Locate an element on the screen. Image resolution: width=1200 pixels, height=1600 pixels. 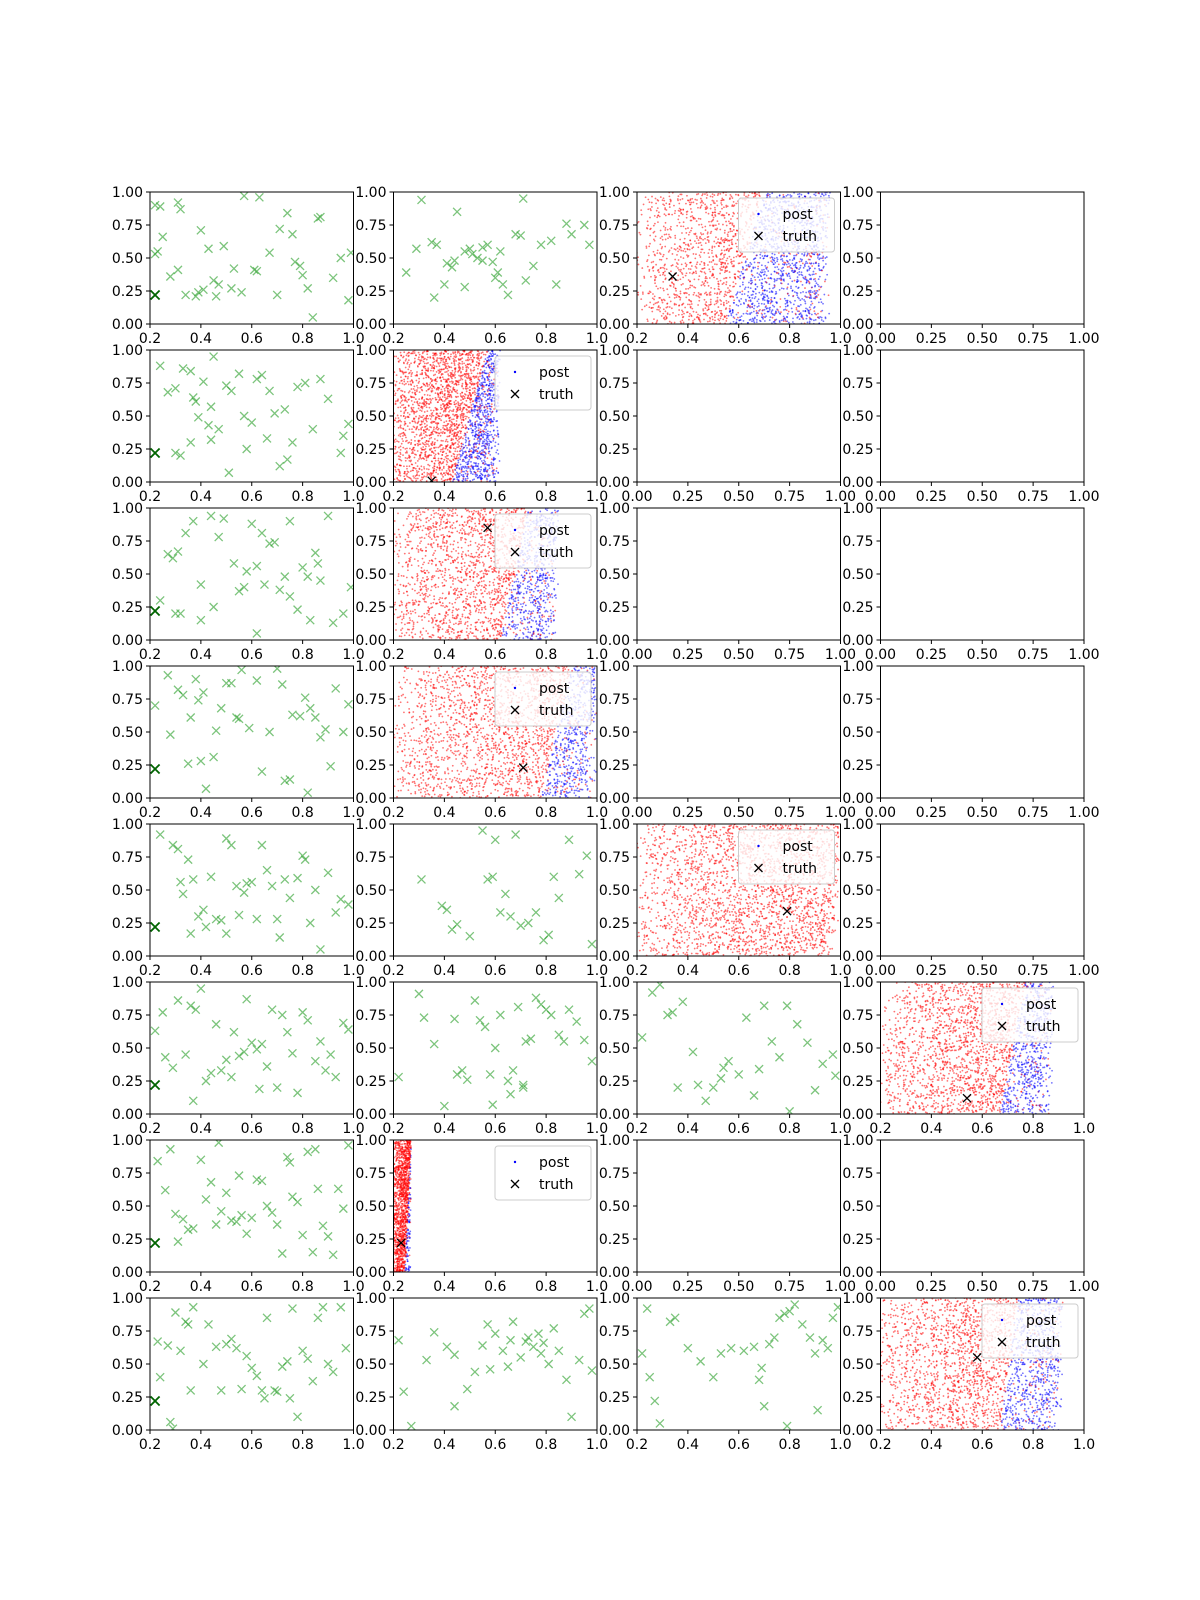
legend-truth-label: truth is located at coordinates (800, 237).